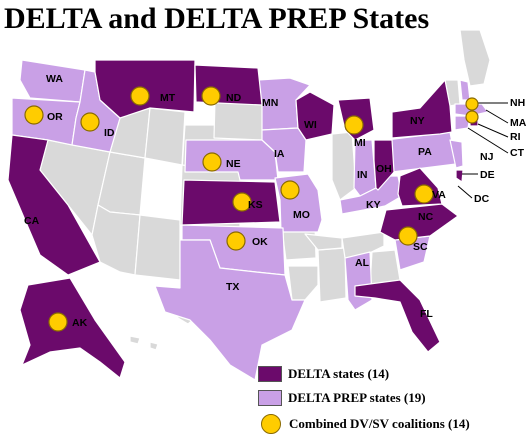 Image resolution: width=530 pixels, height=439 pixels. What do you see at coordinates (483, 150) in the screenshot?
I see `leader-lines` at bounding box center [483, 150].